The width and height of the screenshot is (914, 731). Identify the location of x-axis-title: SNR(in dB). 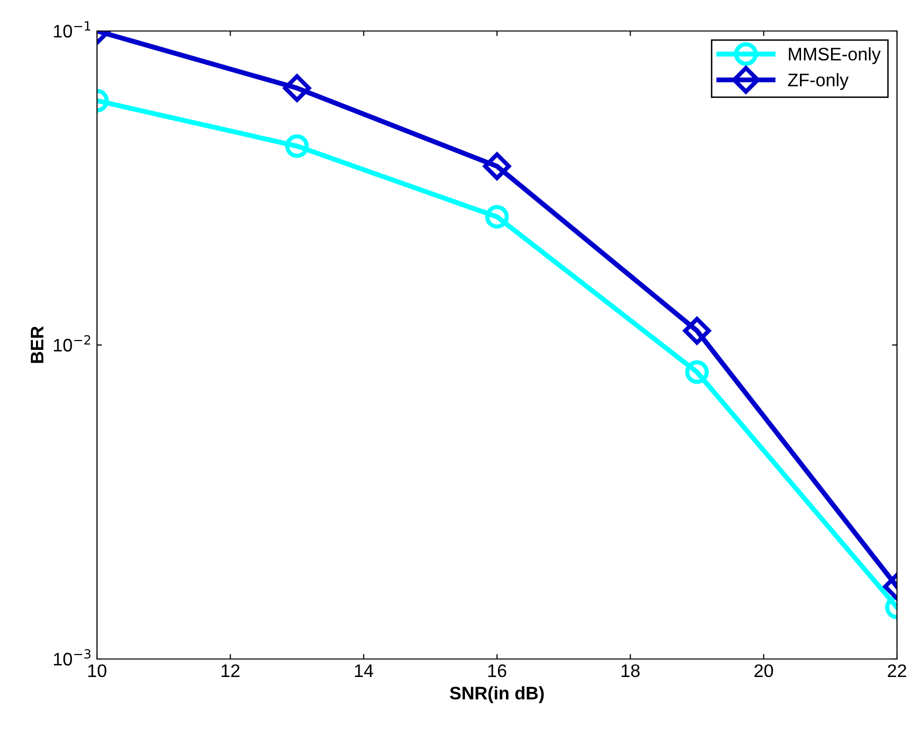
(497, 695).